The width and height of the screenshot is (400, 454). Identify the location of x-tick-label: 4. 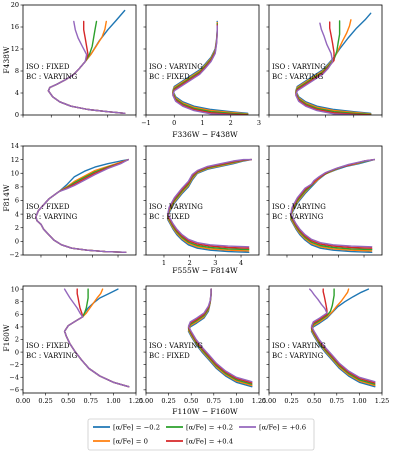
(241, 263).